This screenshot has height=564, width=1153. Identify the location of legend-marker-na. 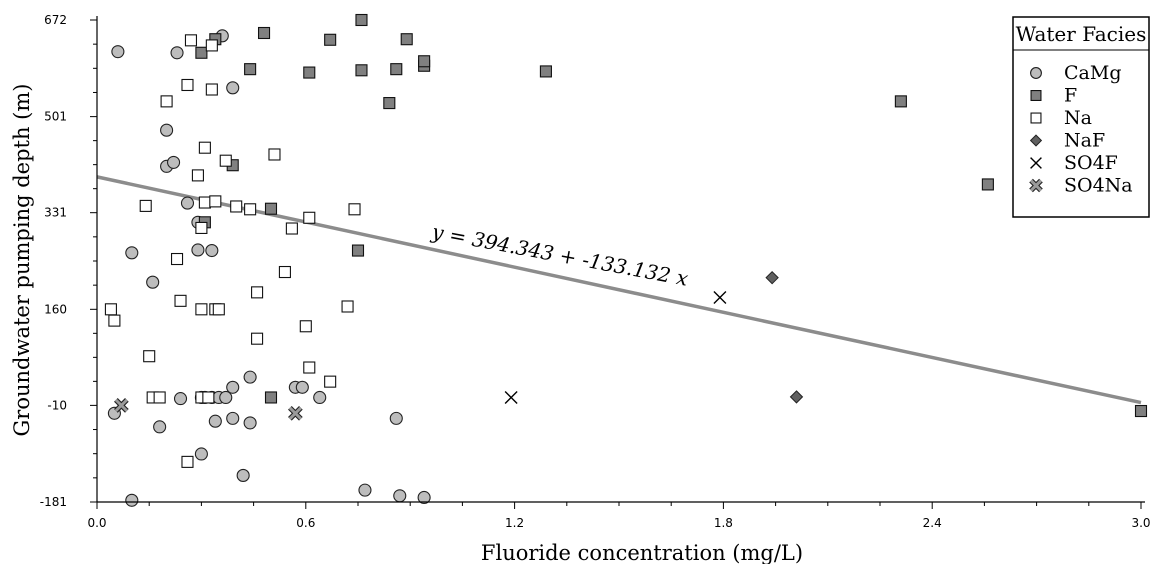
(1036, 118).